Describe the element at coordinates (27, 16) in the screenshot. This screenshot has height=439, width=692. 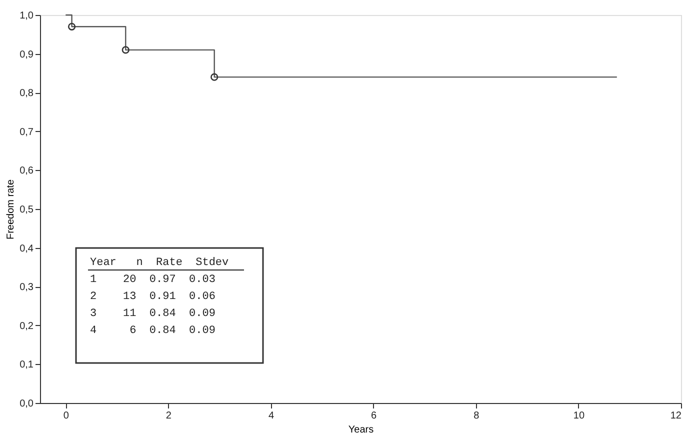
I see `y-tick-label: 1,0` at that location.